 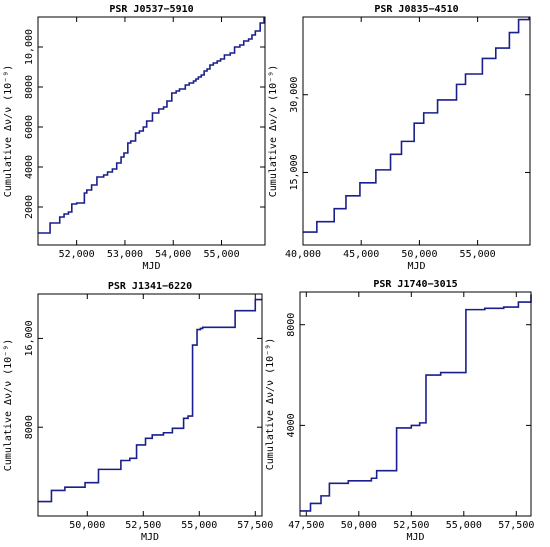 What do you see at coordinates (29, 207) in the screenshot?
I see `y-tick-label: 2000` at bounding box center [29, 207].